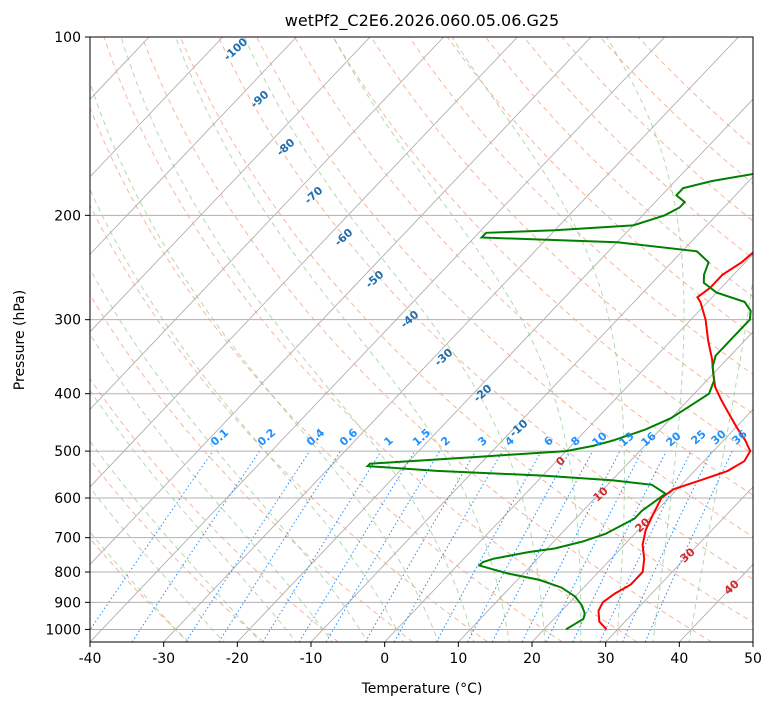 This screenshot has height=708, width=775. I want to click on x-tick-label: 40, so click(679, 659).